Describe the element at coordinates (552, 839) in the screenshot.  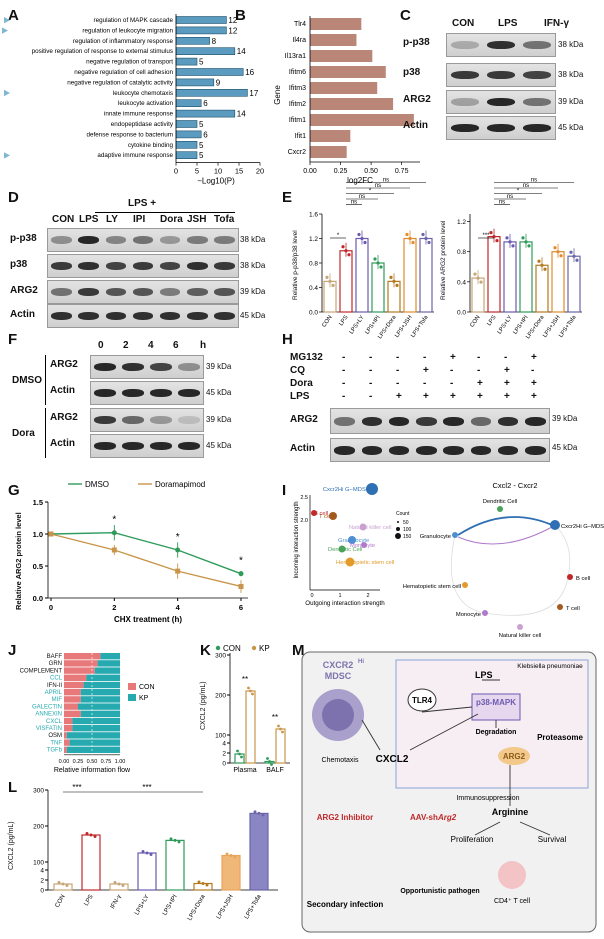
I see `survival-label: Survival` at that location.